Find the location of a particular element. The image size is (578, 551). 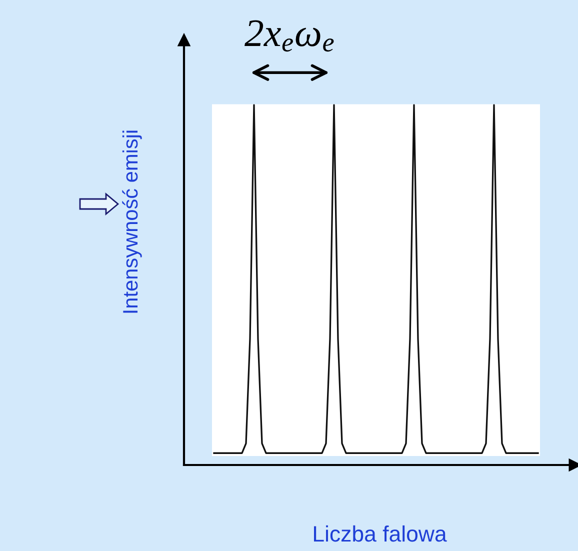

y-axis-title: Intensywność emisji is located at coordinates (132, 221).